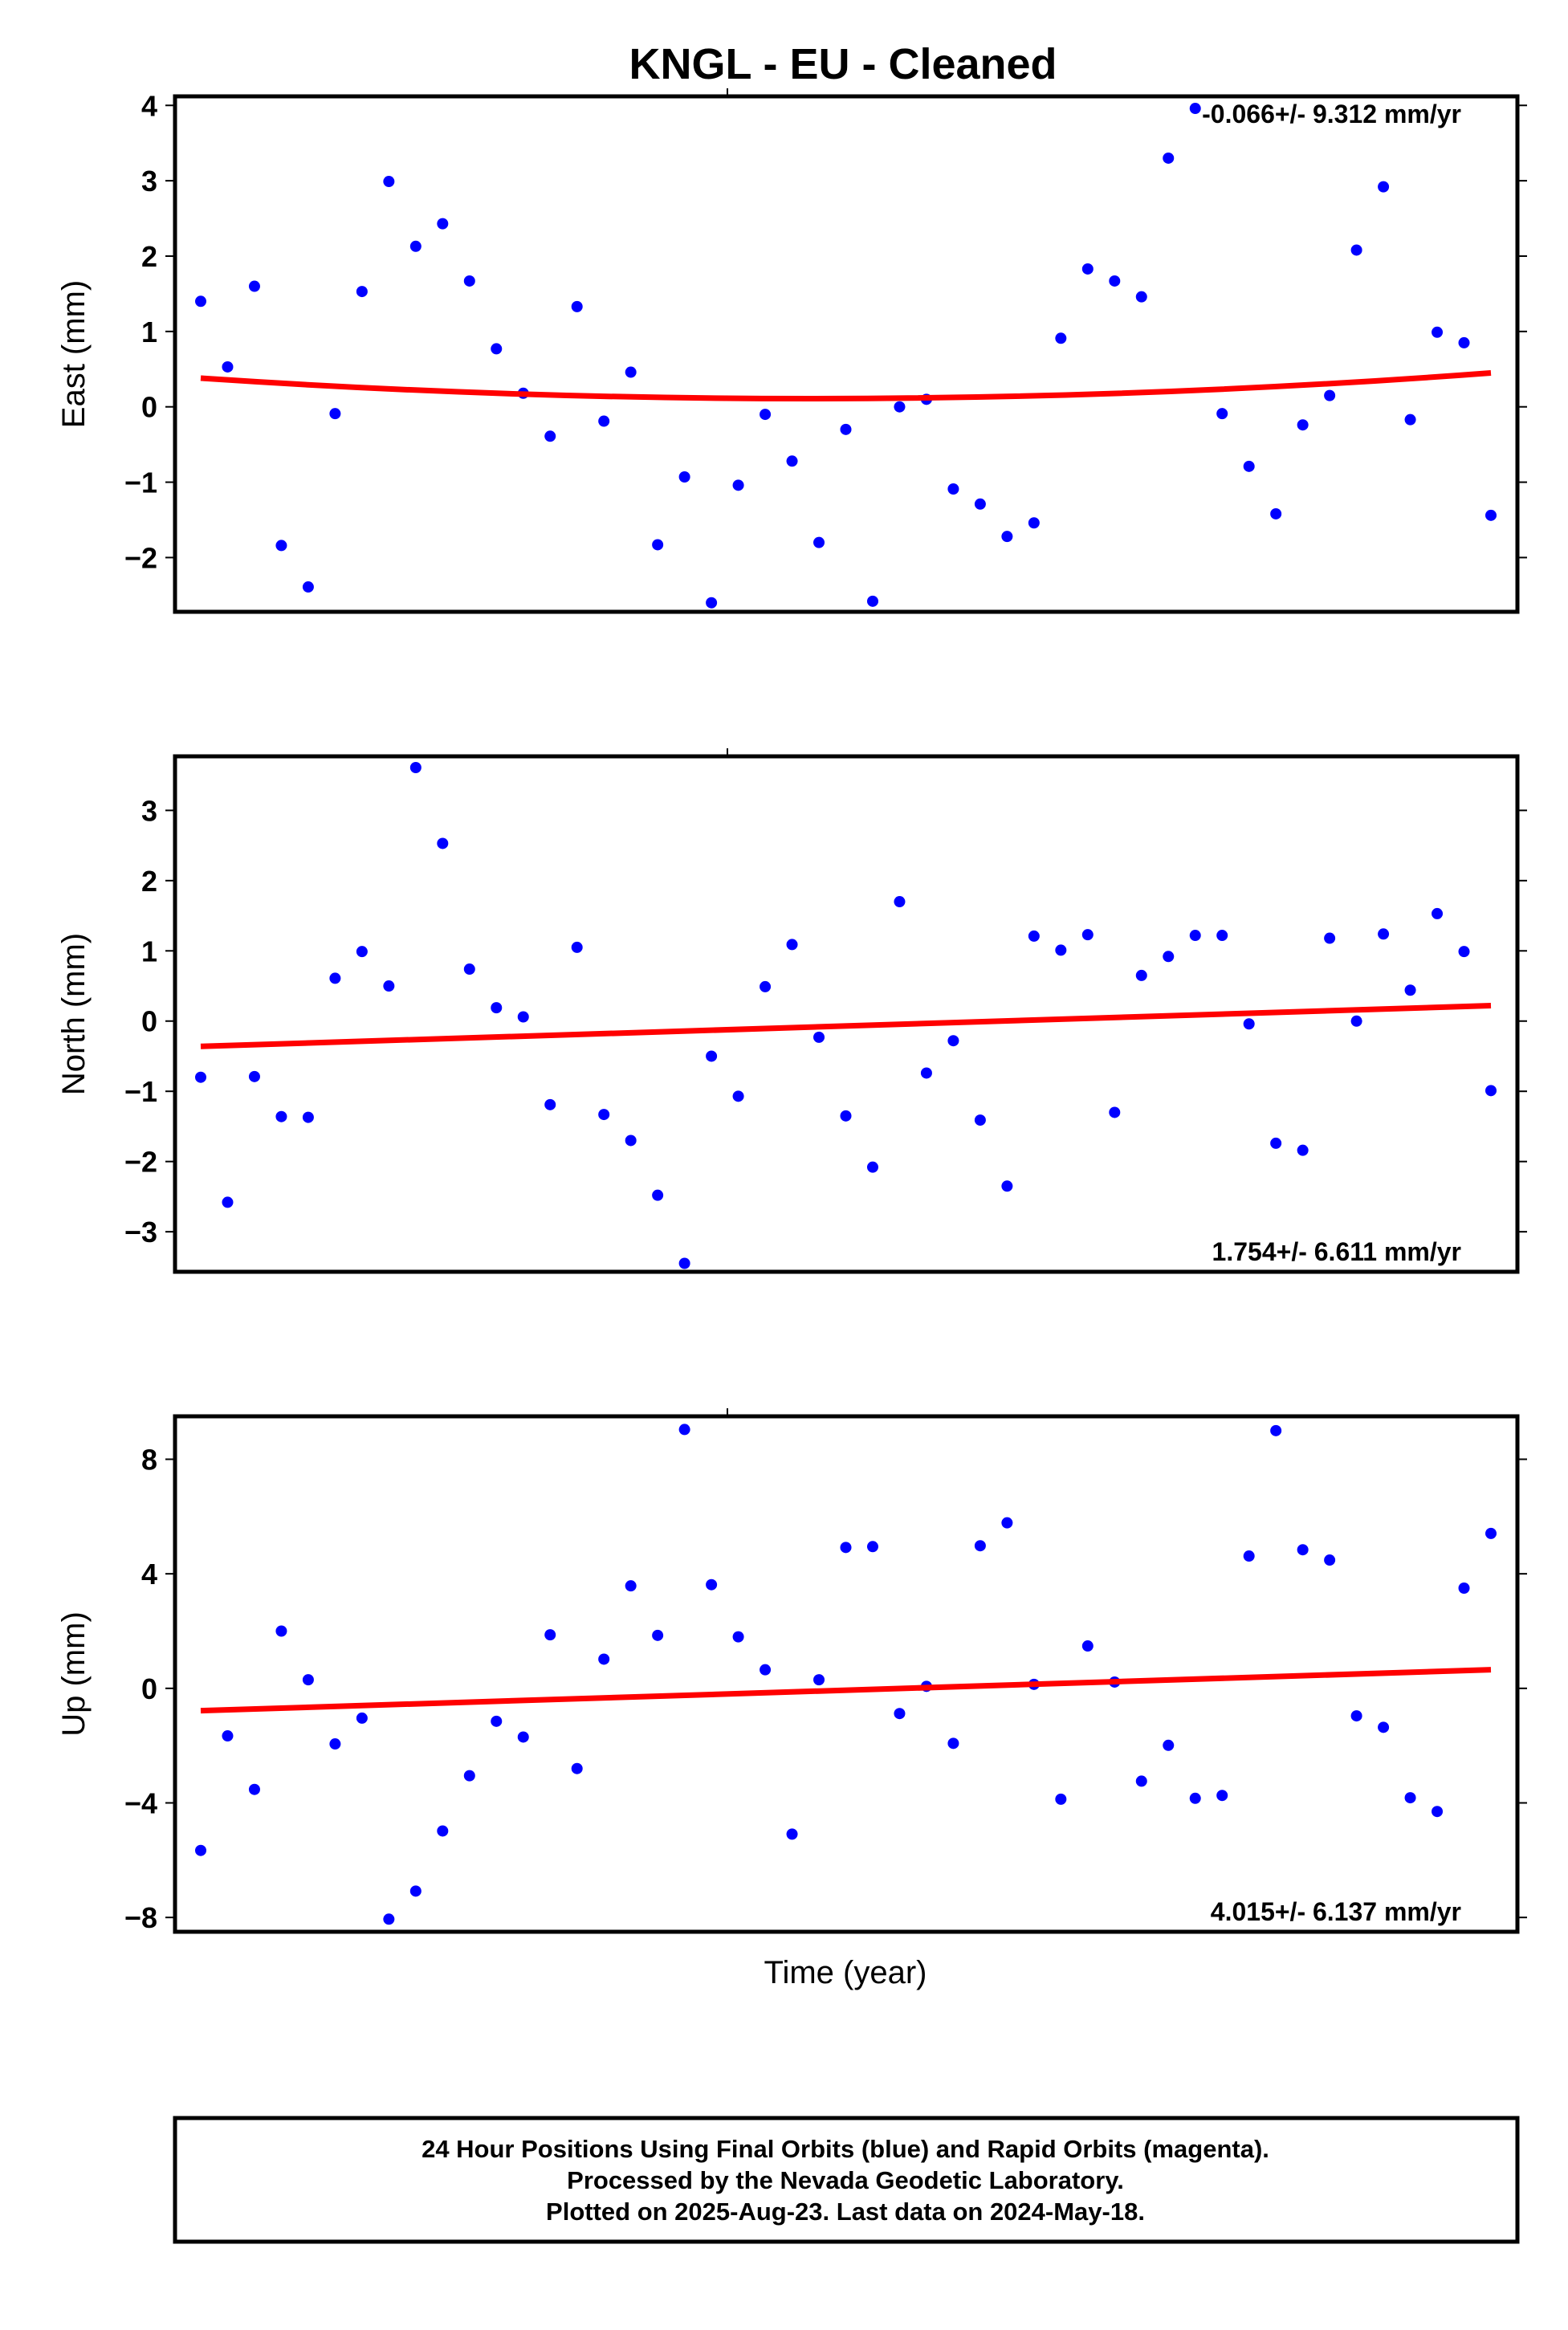 This screenshot has width=1568, height=2330. Describe the element at coordinates (149, 1574) in the screenshot. I see `up-y-tick-label: 4` at that location.